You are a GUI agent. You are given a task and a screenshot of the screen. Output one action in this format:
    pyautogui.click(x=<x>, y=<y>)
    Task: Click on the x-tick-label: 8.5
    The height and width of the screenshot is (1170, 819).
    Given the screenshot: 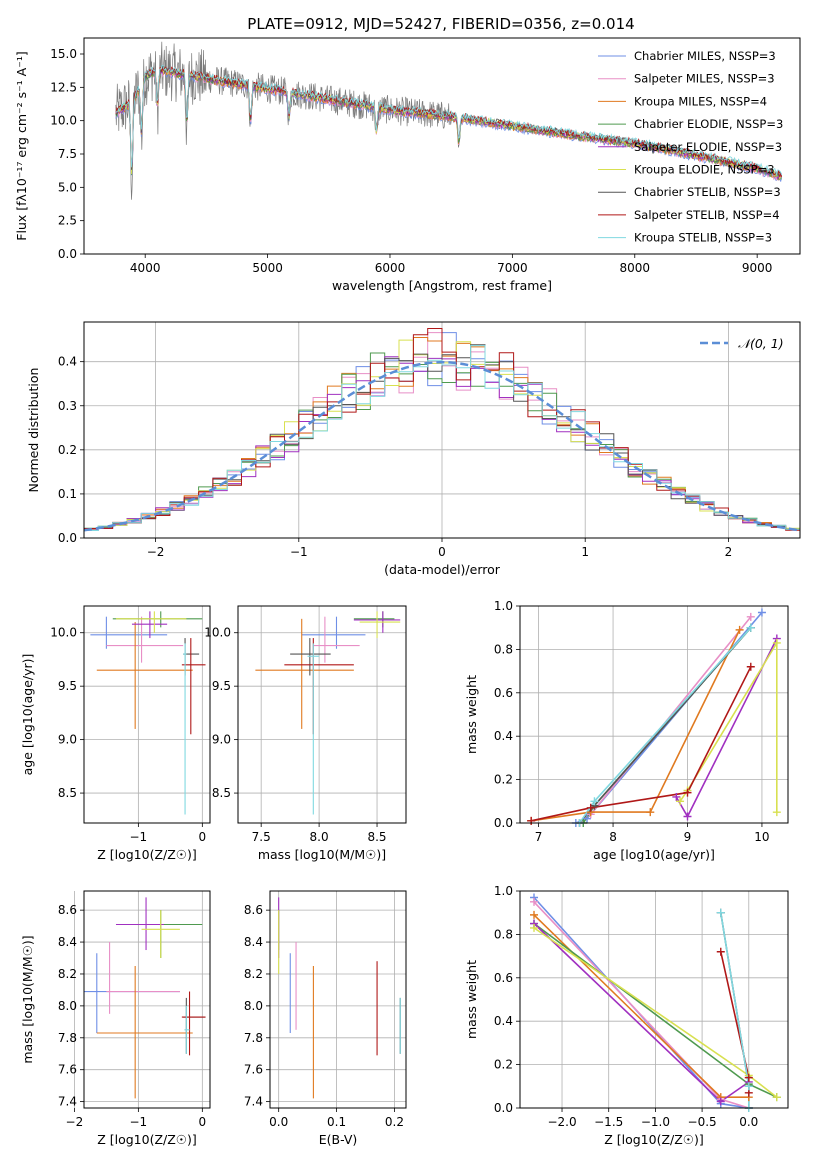 What is the action you would take?
    pyautogui.click(x=376, y=837)
    